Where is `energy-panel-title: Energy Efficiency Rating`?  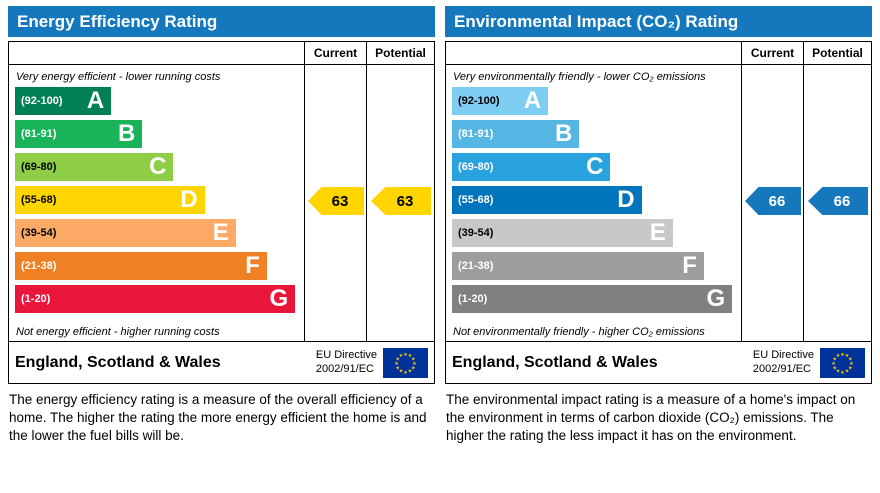
energy-panel-title: Energy Efficiency Rating is located at coordinates (221, 21).